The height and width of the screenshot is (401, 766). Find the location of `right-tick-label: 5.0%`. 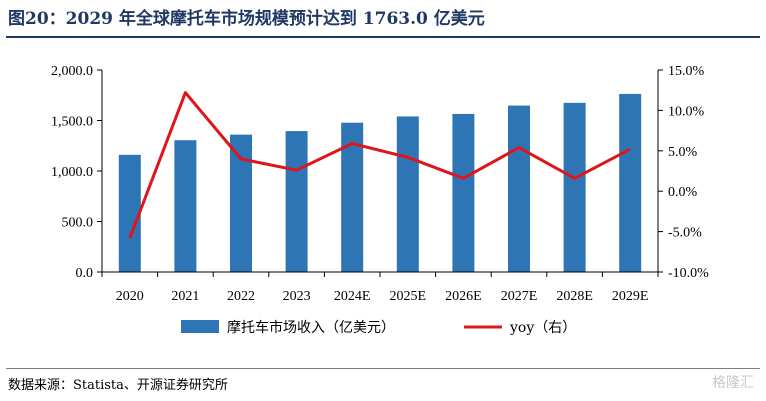

right-tick-label: 5.0% is located at coordinates (683, 152).